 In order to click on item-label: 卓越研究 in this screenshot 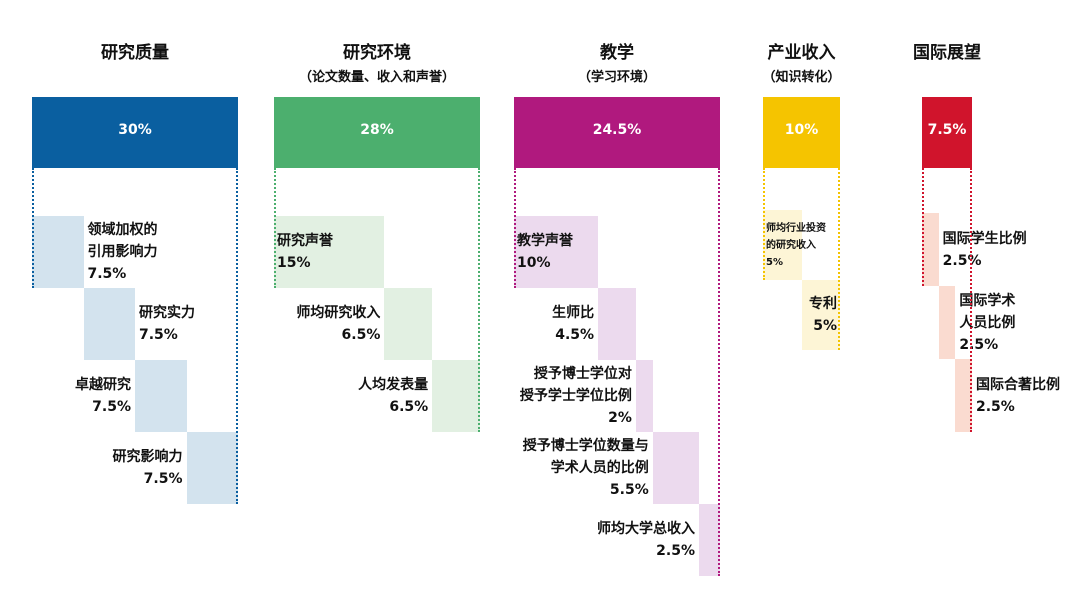, I will do `click(103, 385)`.